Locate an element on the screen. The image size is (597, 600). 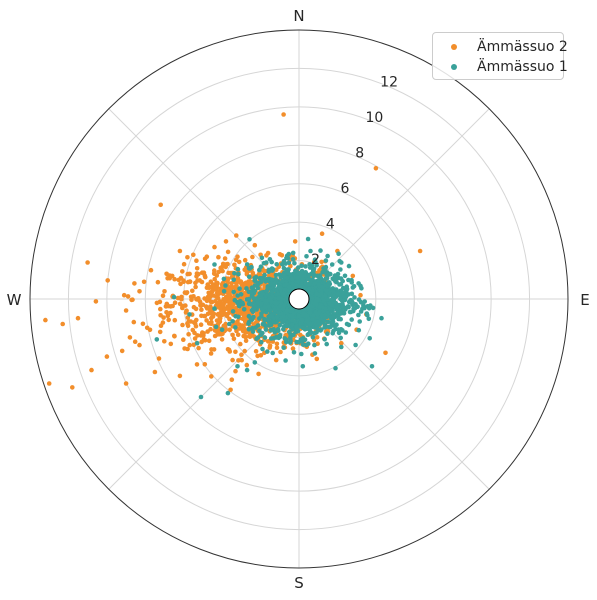
scatter-point-0-o0 is located at coordinates (283, 114).